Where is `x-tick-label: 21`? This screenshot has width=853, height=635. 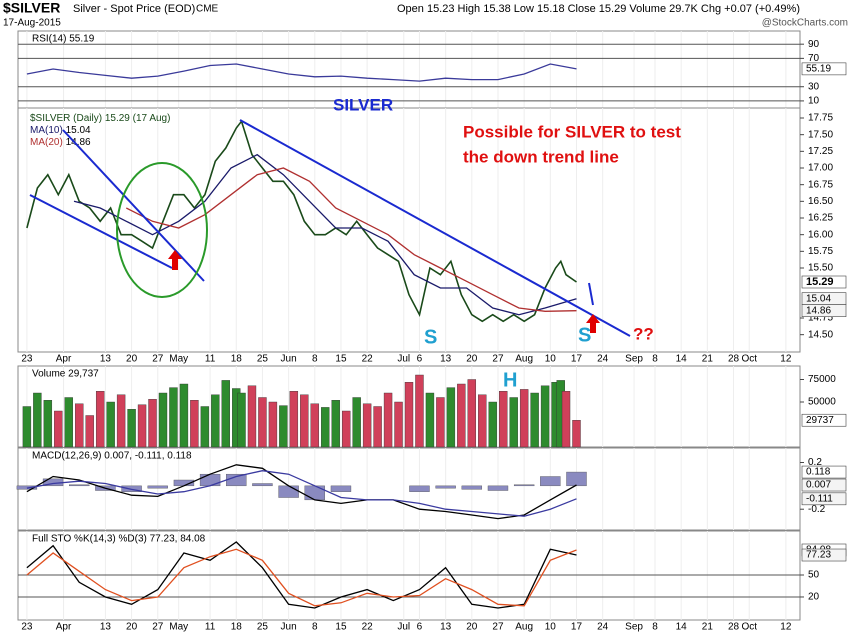 x-tick-label: 21 is located at coordinates (708, 627).